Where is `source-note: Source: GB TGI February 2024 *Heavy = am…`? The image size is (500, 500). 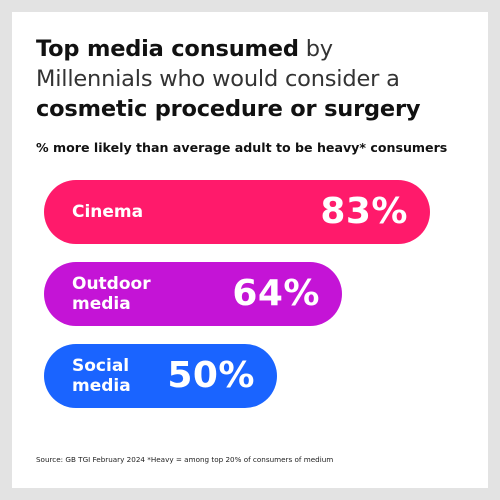
source-note: Source: GB TGI February 2024 *Heavy = am… is located at coordinates (185, 459).